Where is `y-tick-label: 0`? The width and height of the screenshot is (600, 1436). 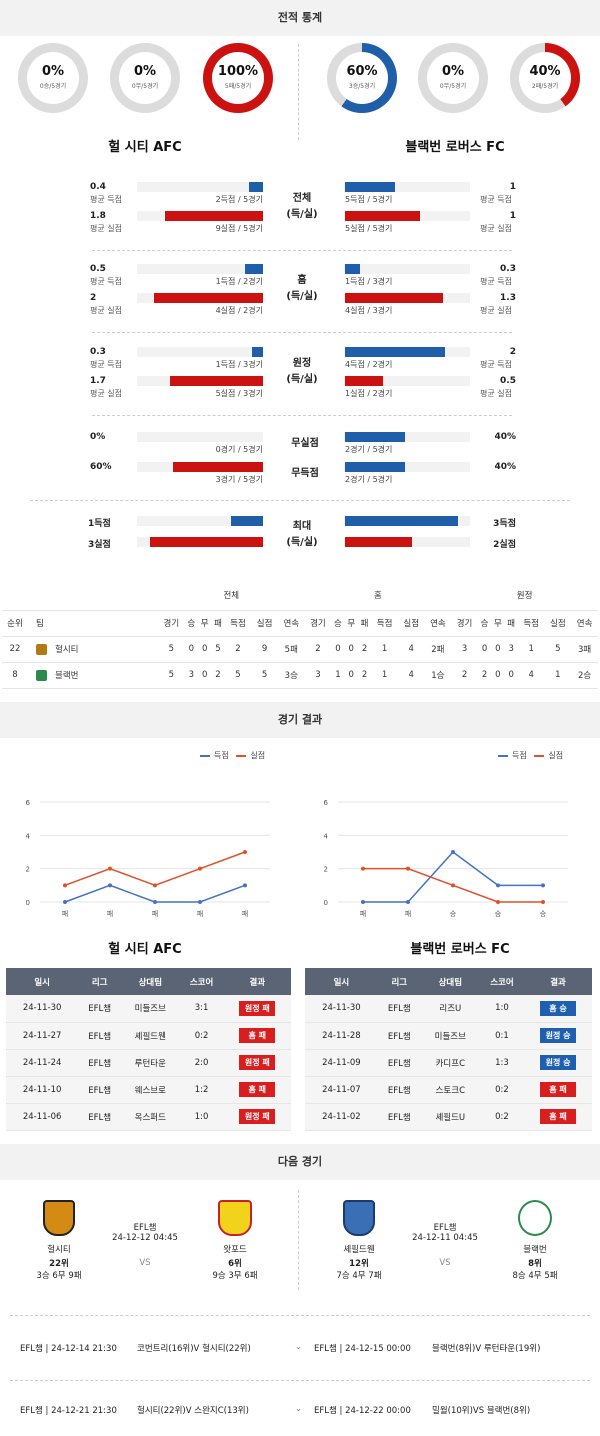 y-tick-label: 0 is located at coordinates (326, 903).